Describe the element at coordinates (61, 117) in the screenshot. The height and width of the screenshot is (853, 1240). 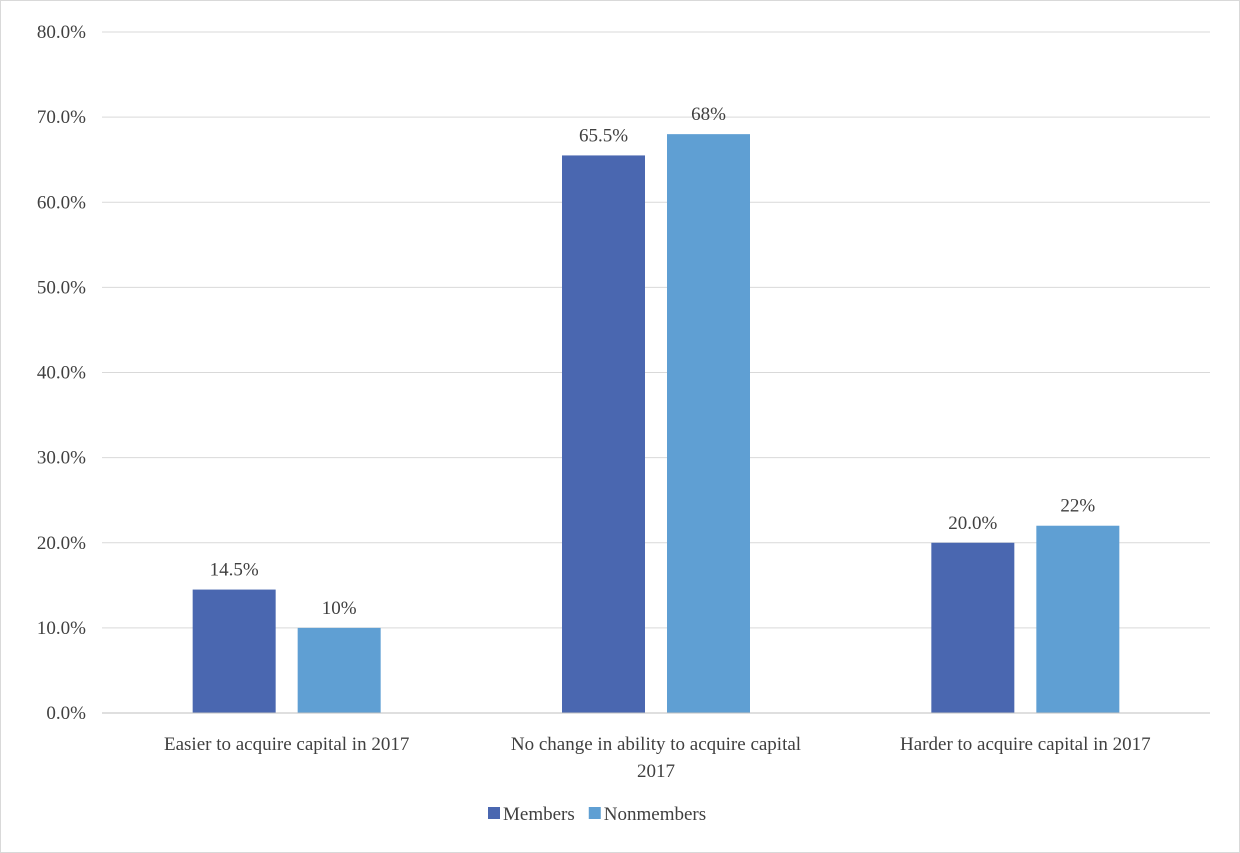
I see `y-tick-label: 70.0%` at that location.